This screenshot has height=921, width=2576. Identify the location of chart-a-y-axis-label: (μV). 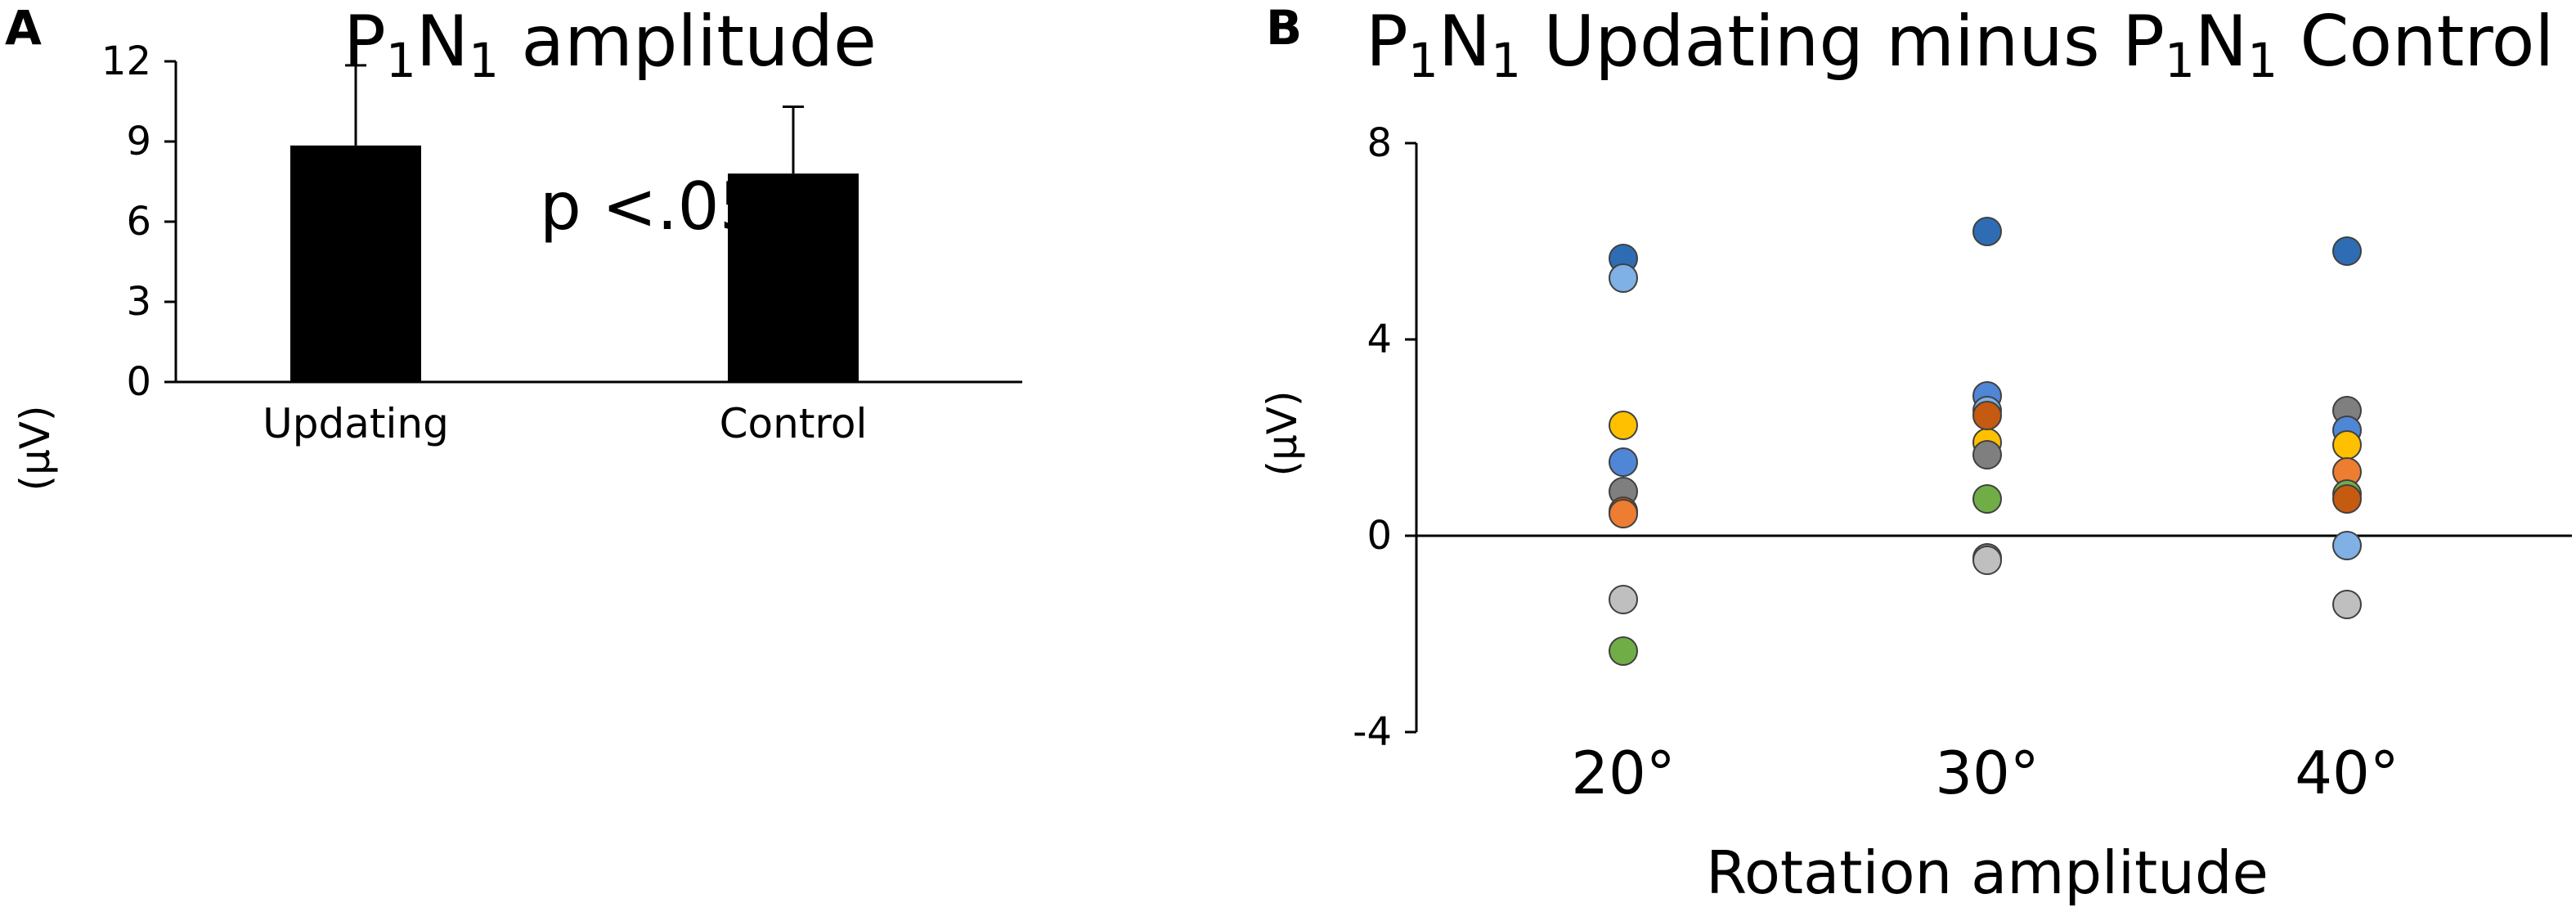
(35, 448).